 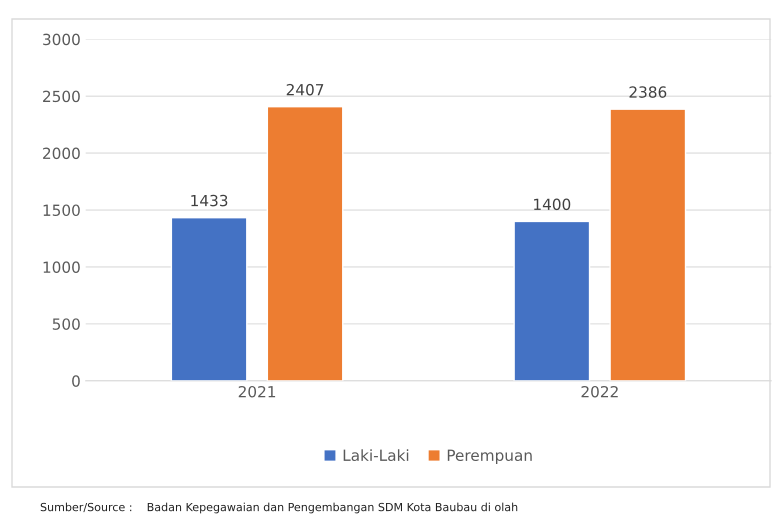 What do you see at coordinates (552, 204) in the screenshot?
I see `data-label: 1400` at bounding box center [552, 204].